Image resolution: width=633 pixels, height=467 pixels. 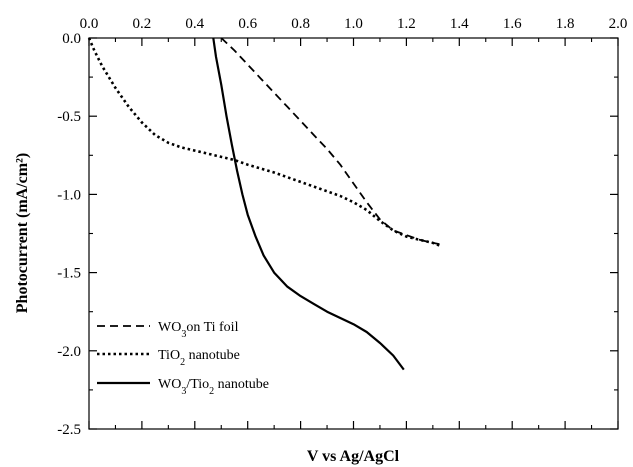 I want to click on y-tick-label: -2.5, so click(x=69, y=430).